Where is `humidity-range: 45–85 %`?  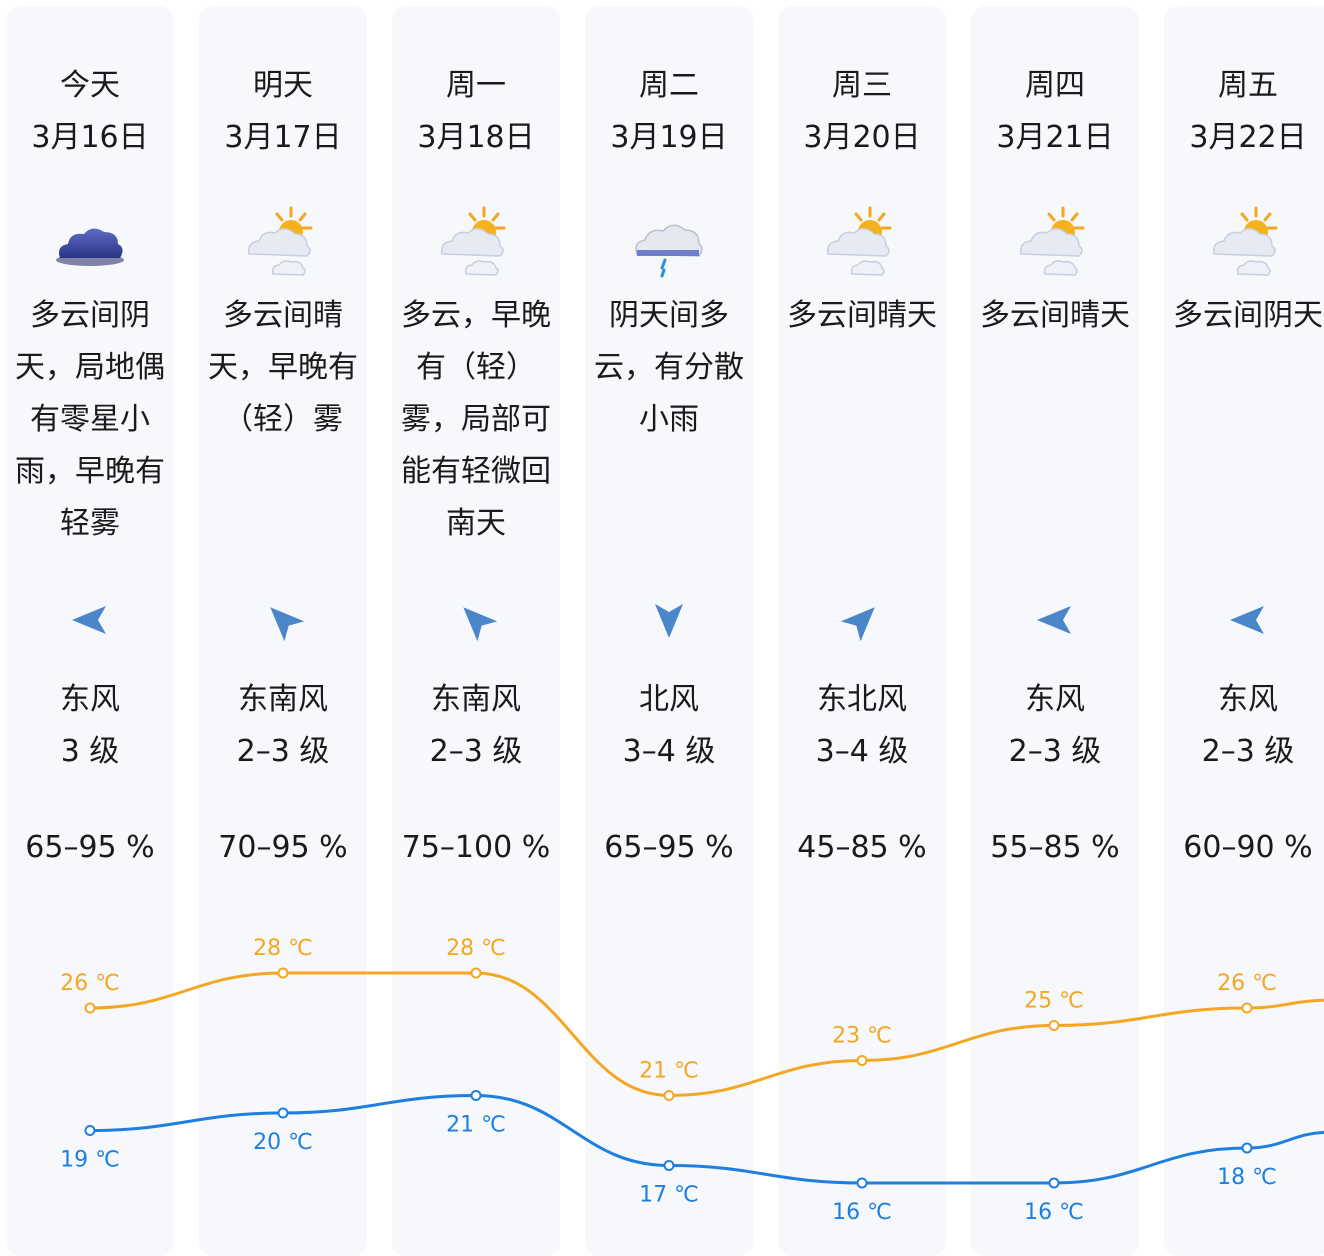 humidity-range: 45–85 % is located at coordinates (862, 847).